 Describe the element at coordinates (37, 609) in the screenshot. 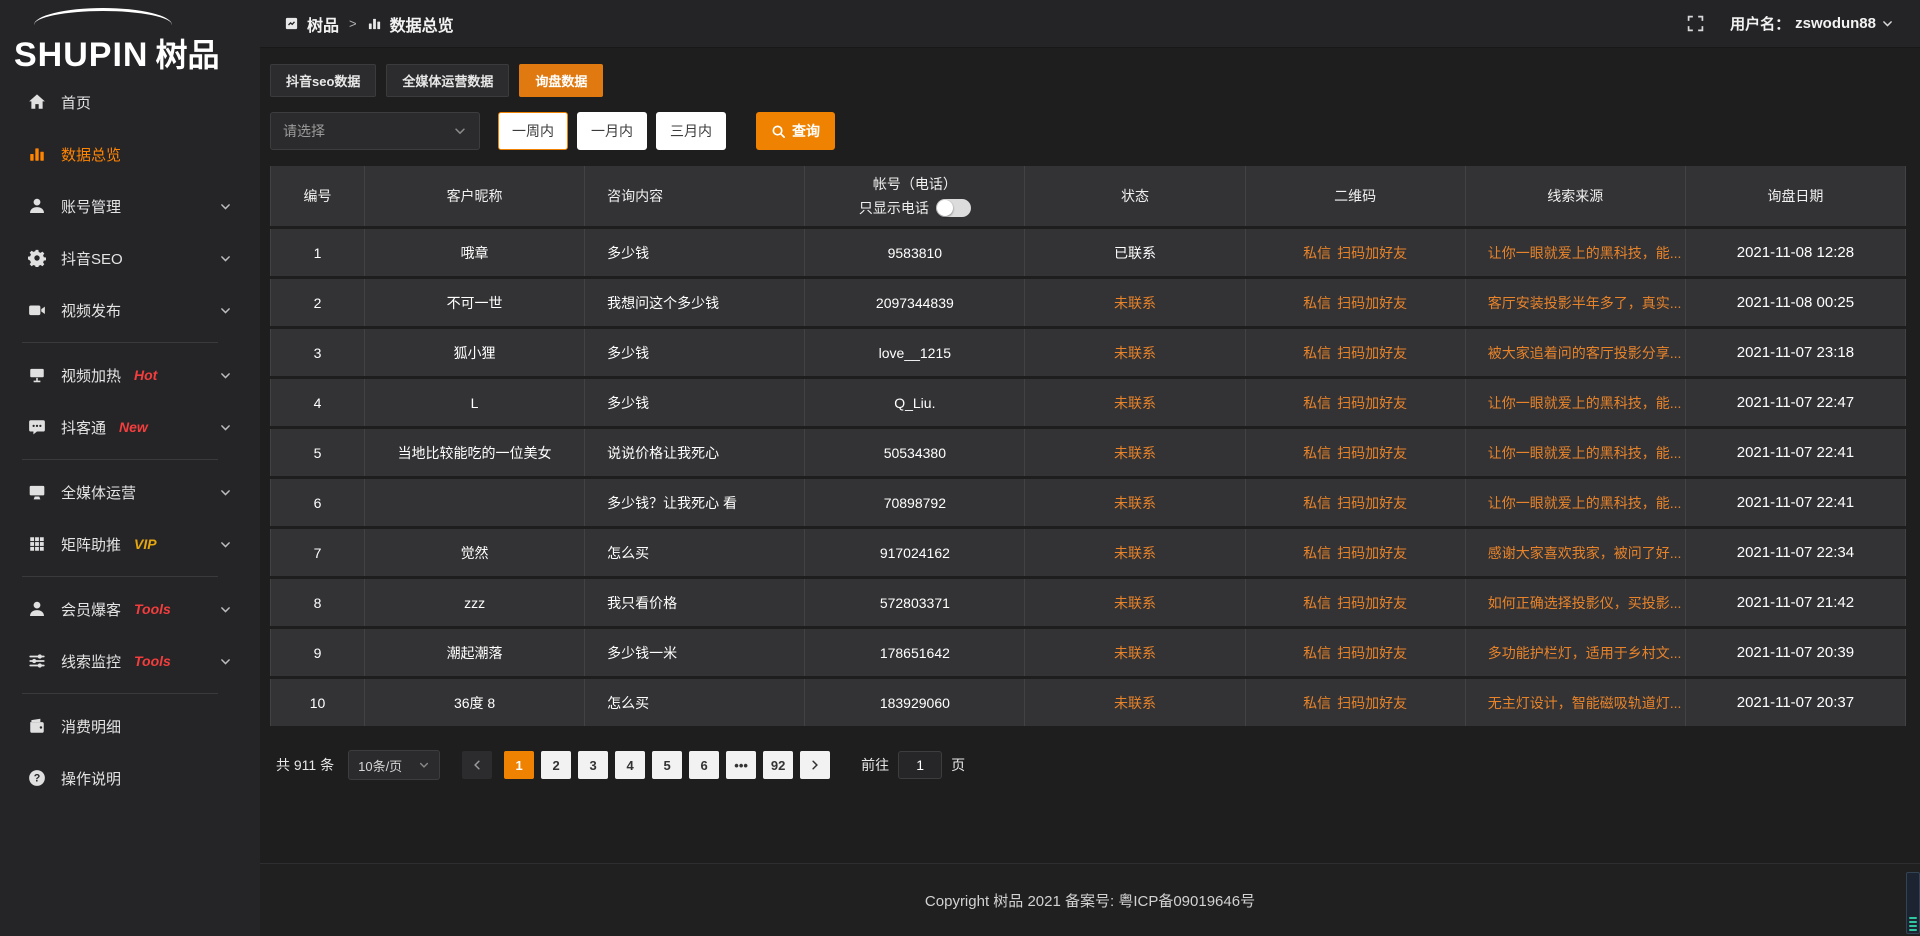

I see `user-icon` at that location.